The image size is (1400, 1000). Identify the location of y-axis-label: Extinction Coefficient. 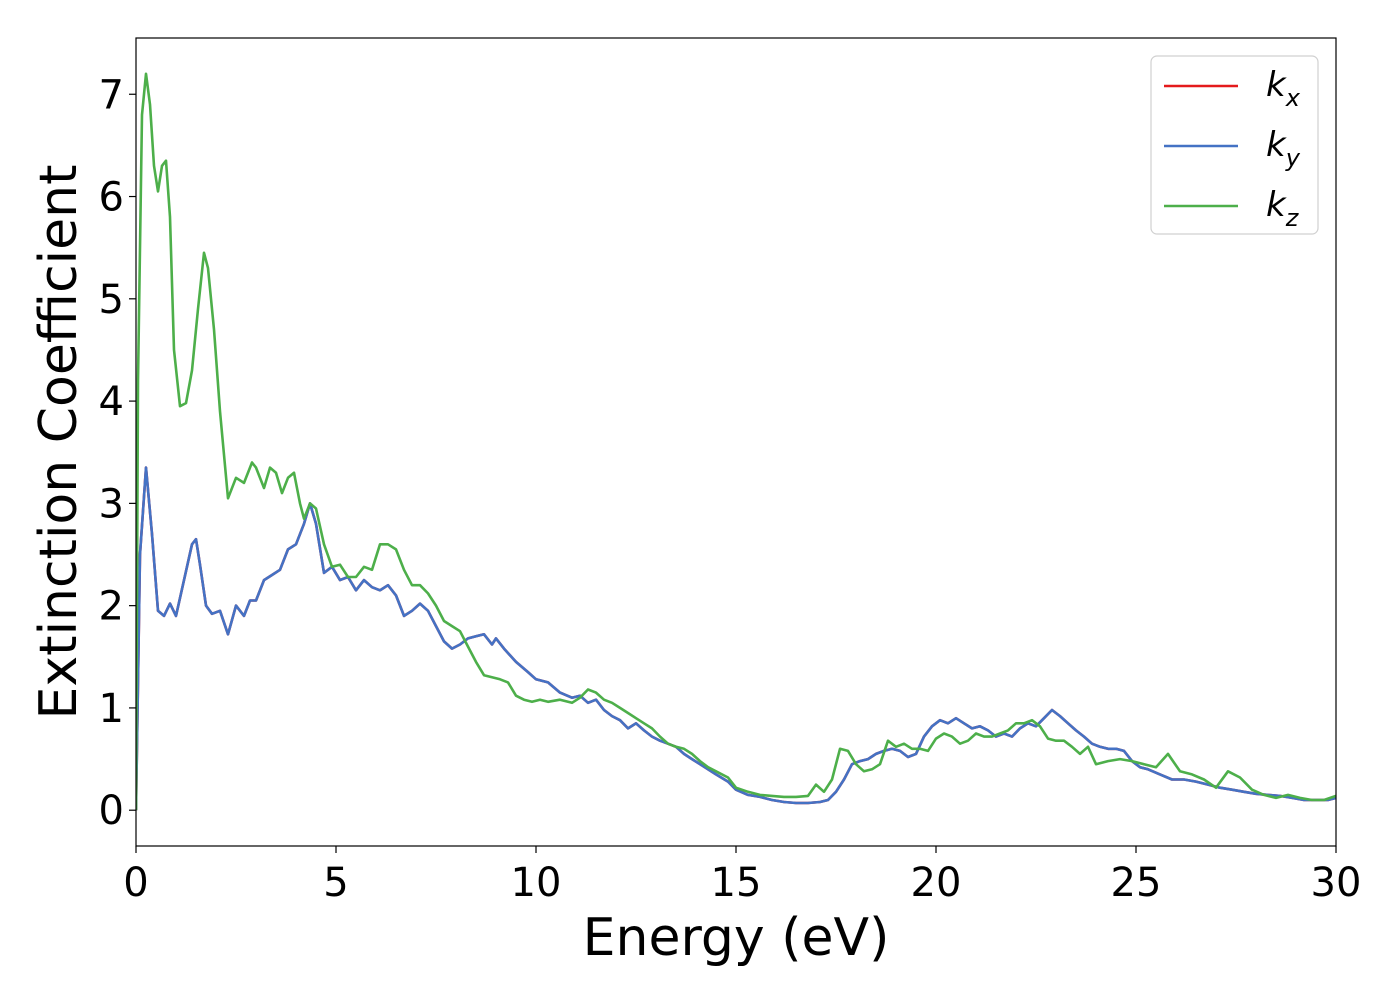
(59, 442).